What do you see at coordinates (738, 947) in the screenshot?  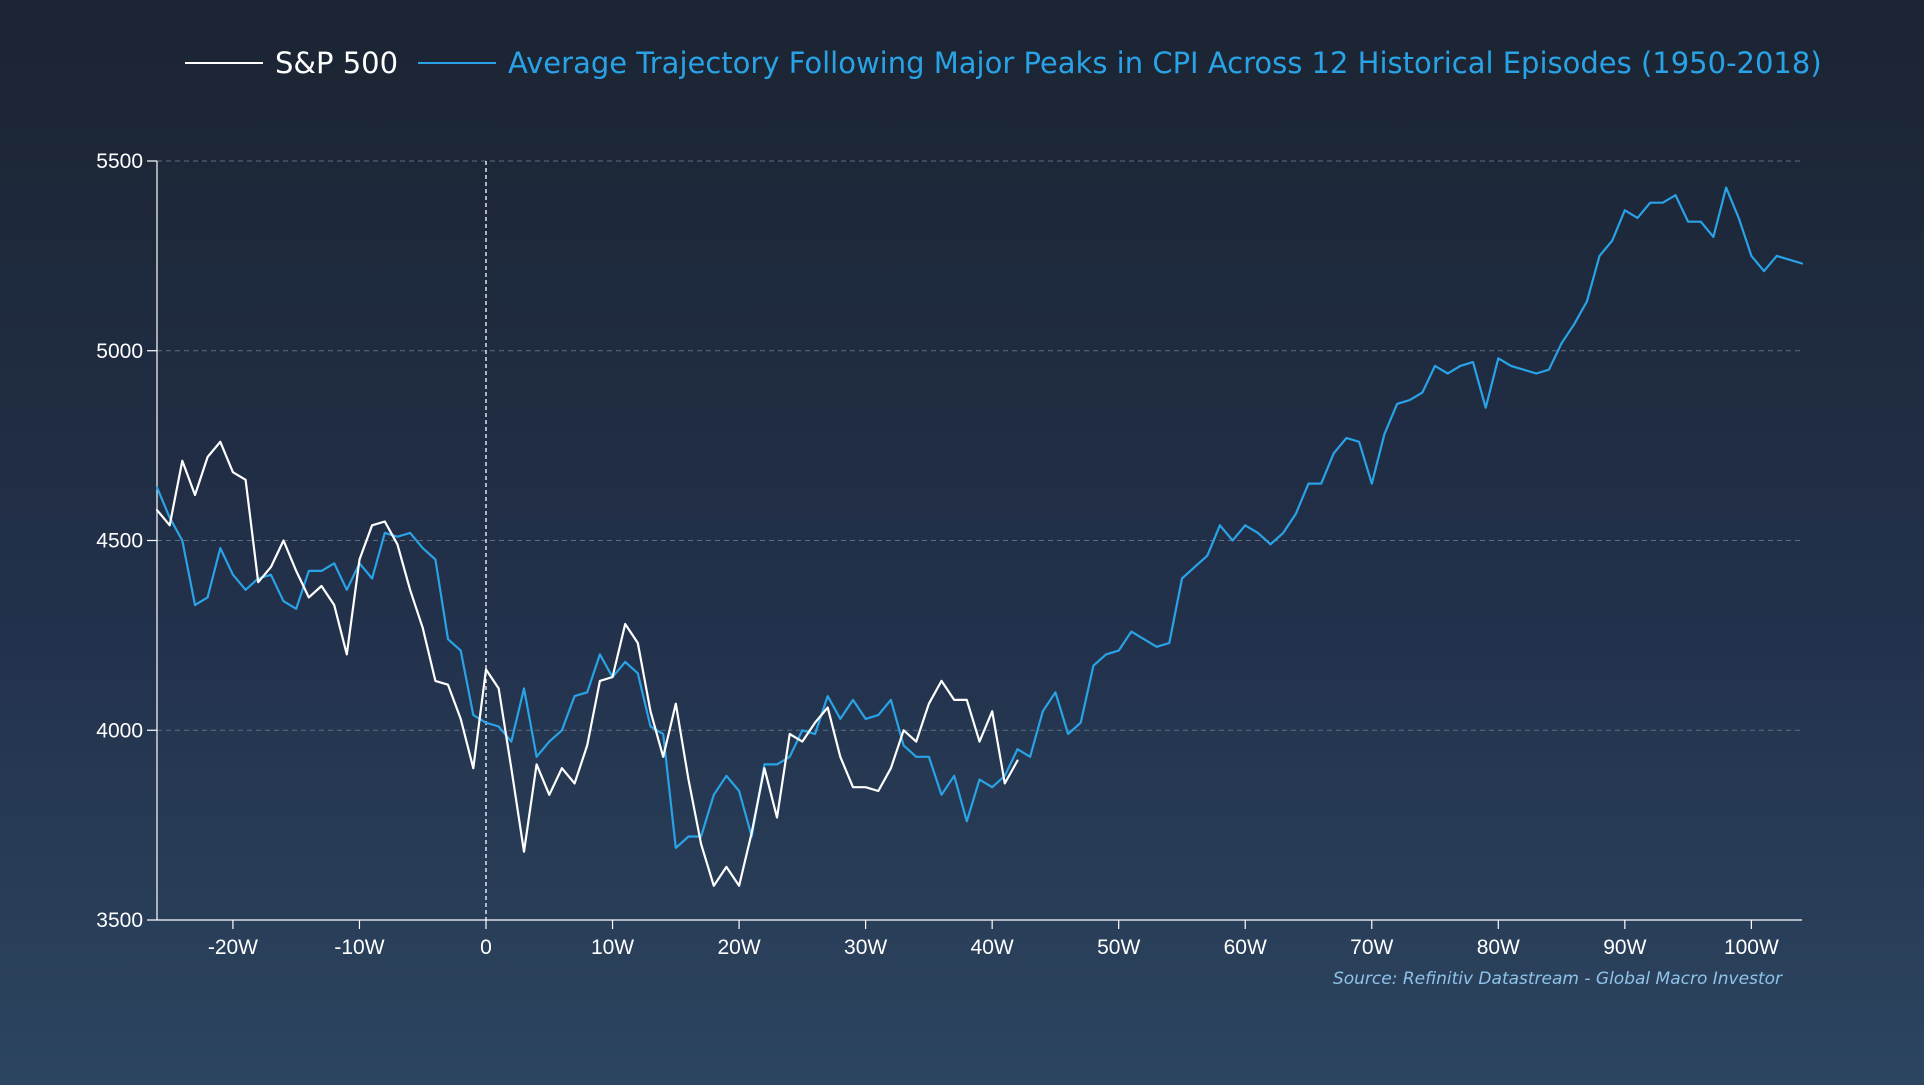 I see `x-tick-label: 20W` at bounding box center [738, 947].